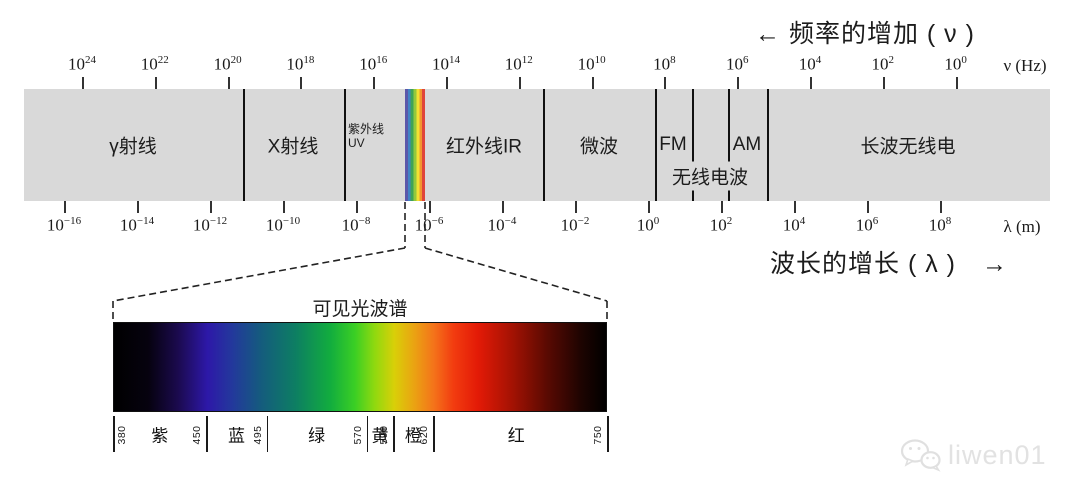  Describe the element at coordinates (356, 225) in the screenshot. I see `wavelength-tick-label: 10⁻⁸` at that location.